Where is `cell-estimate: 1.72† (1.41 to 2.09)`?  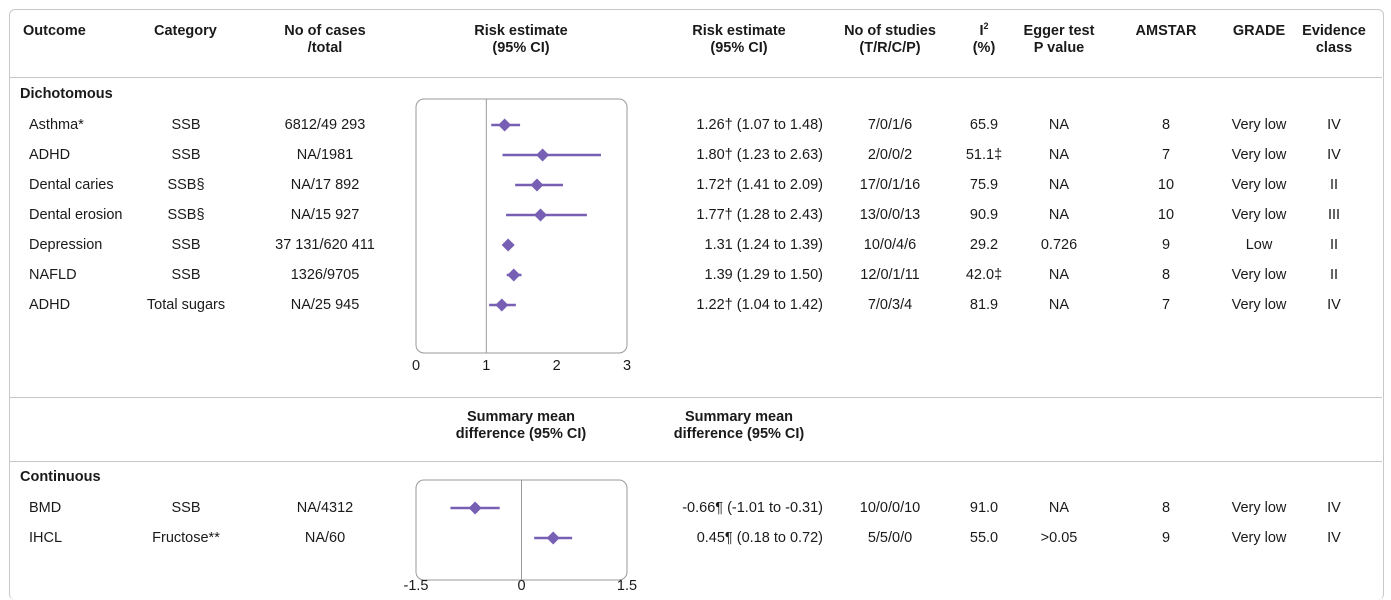
cell-estimate: 1.72† (1.41 to 2.09) is located at coordinates (759, 185).